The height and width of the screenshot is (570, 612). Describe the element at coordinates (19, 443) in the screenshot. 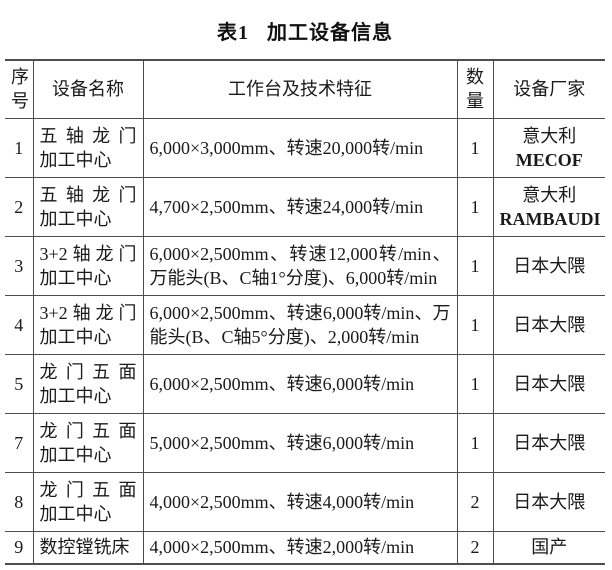

I see `cell-serial-number: 7` at that location.